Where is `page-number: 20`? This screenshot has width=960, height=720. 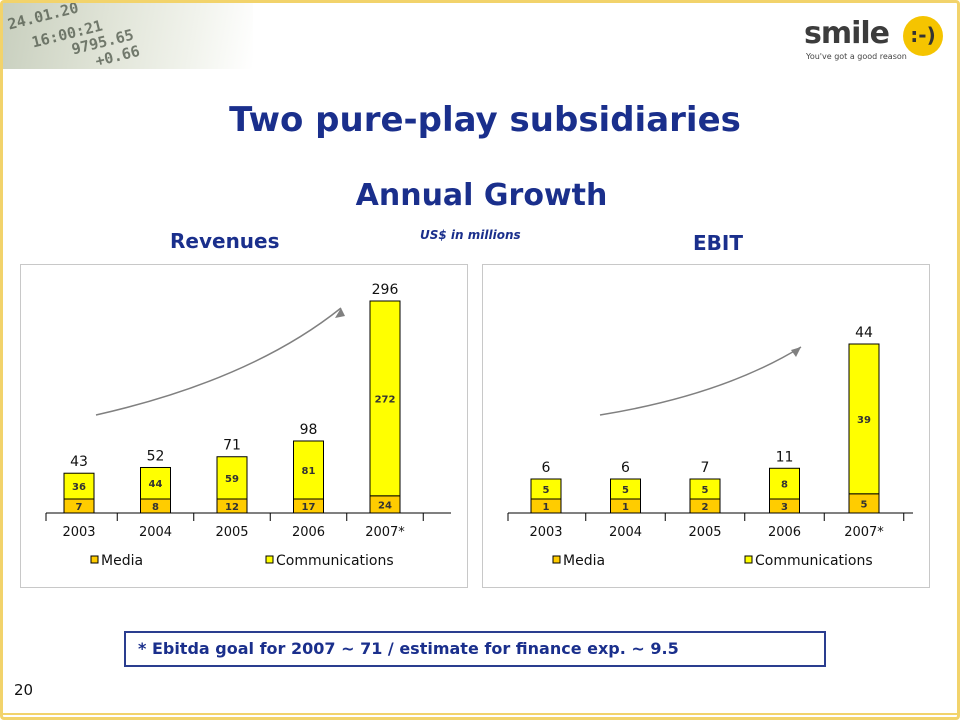
page-number: 20 is located at coordinates (24, 690).